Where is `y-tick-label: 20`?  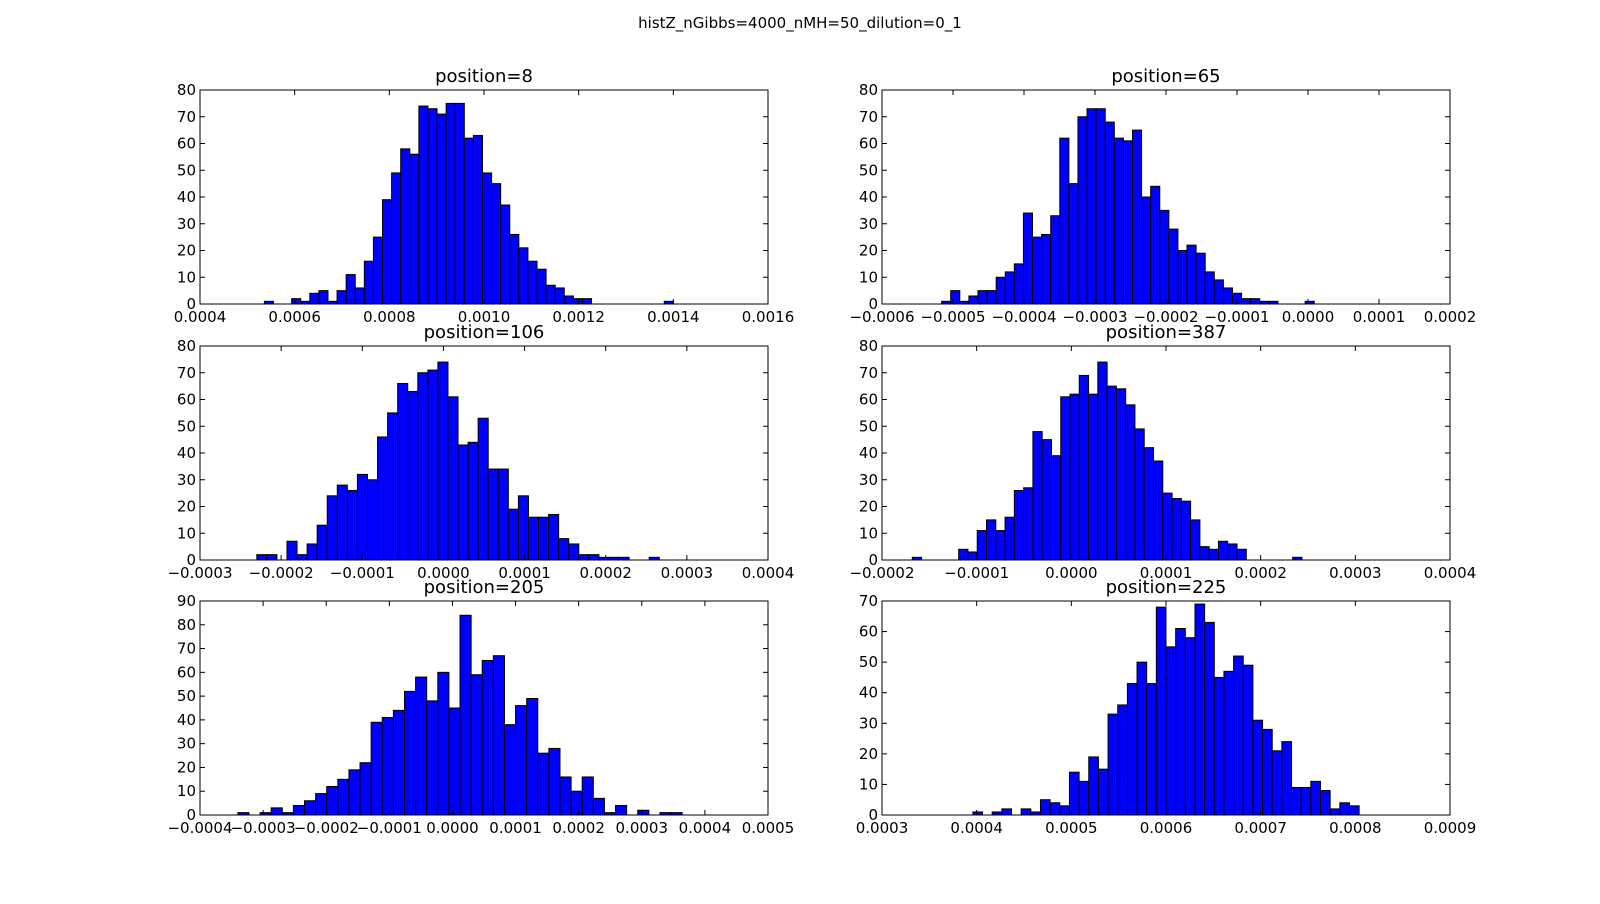 y-tick-label: 20 is located at coordinates (186, 251).